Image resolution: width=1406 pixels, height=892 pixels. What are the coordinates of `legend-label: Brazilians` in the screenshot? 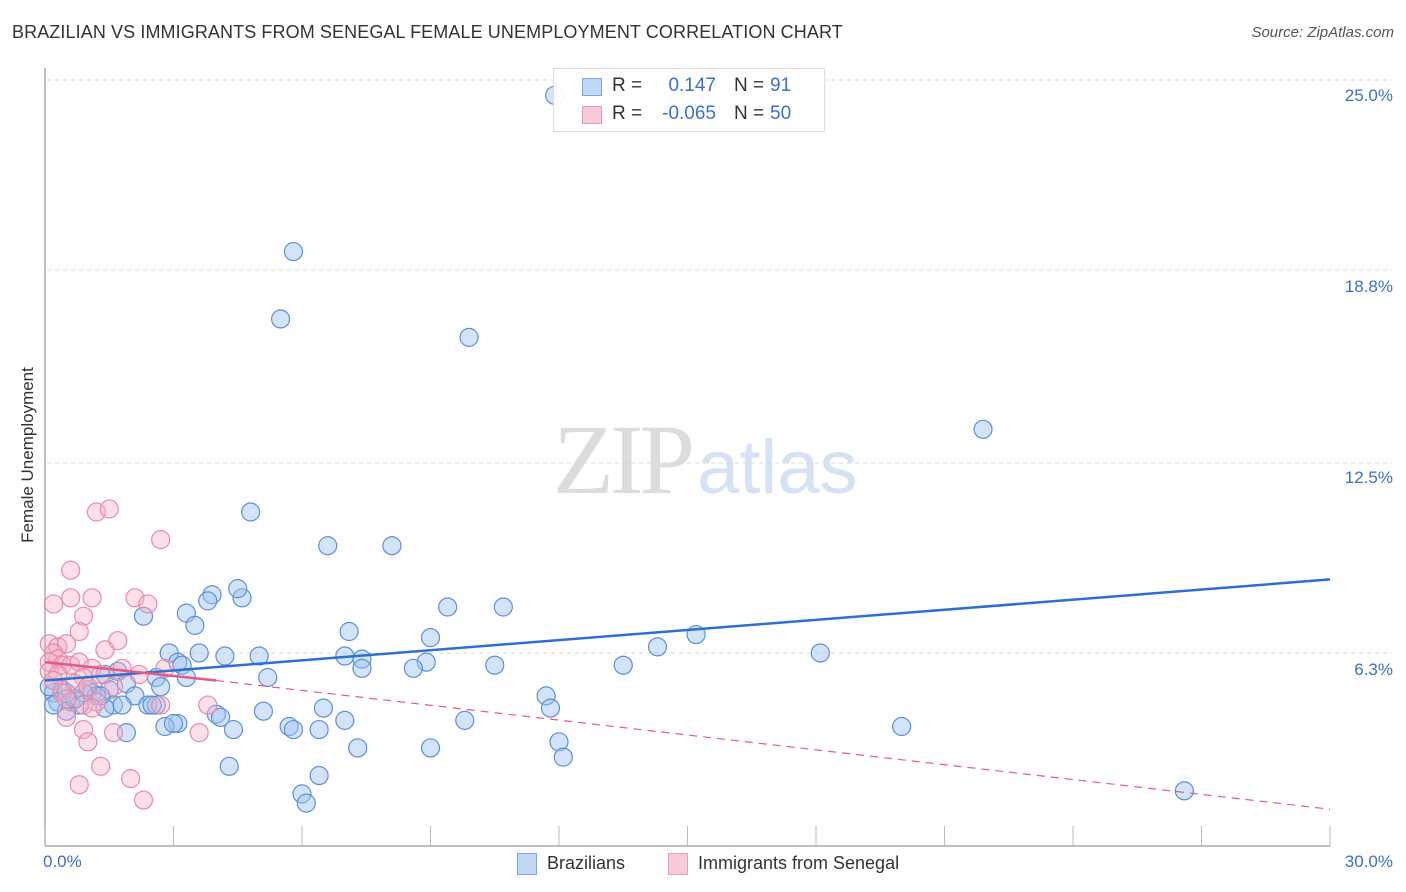 It's located at (586, 863).